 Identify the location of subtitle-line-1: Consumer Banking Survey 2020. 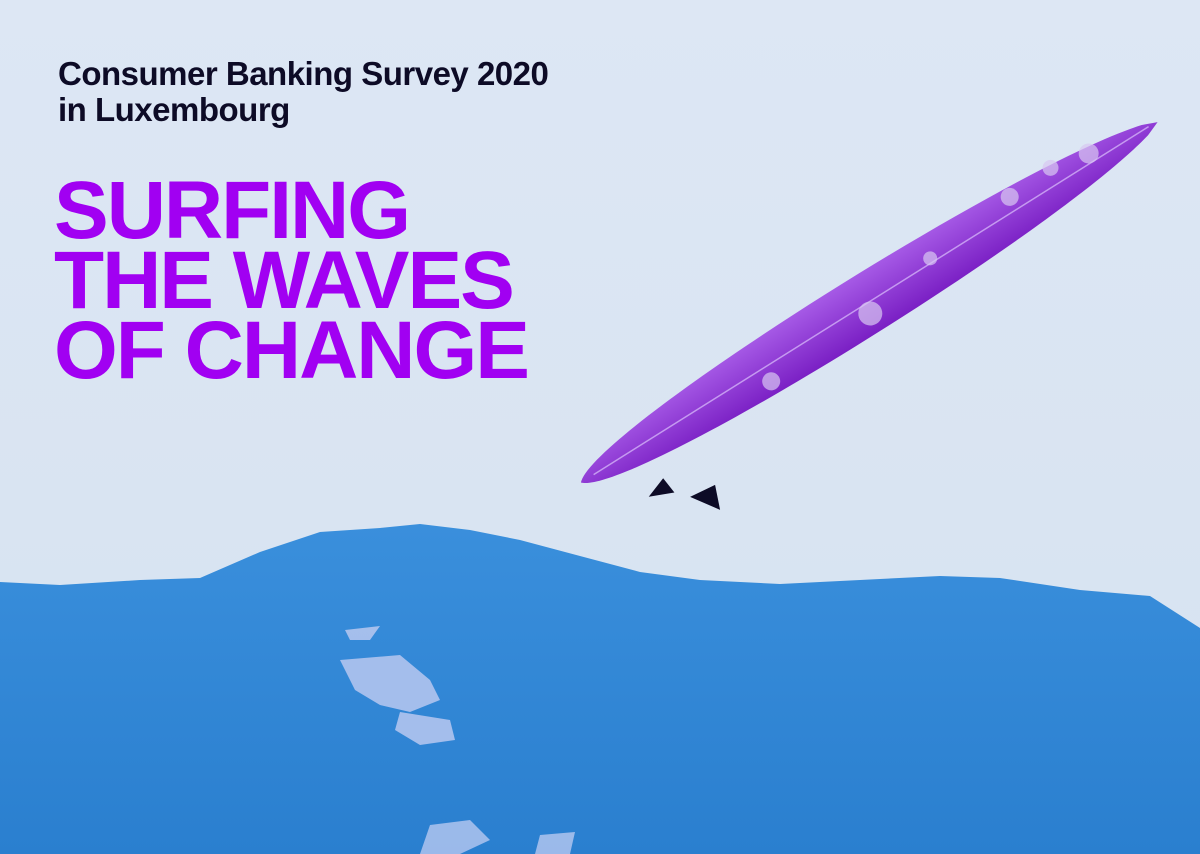
(303, 73).